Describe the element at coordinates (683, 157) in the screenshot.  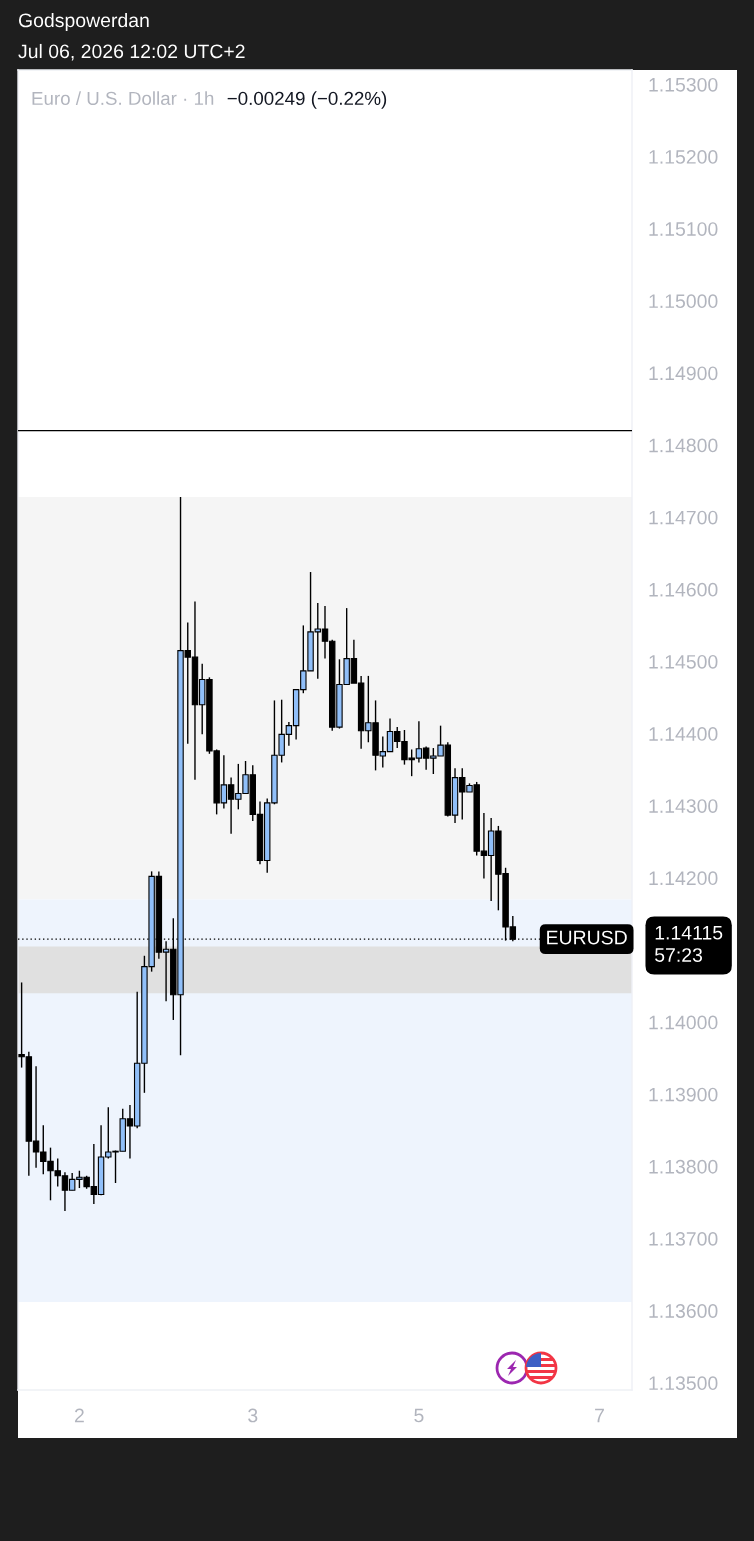
I see `y-tick-label: 1.15200` at that location.